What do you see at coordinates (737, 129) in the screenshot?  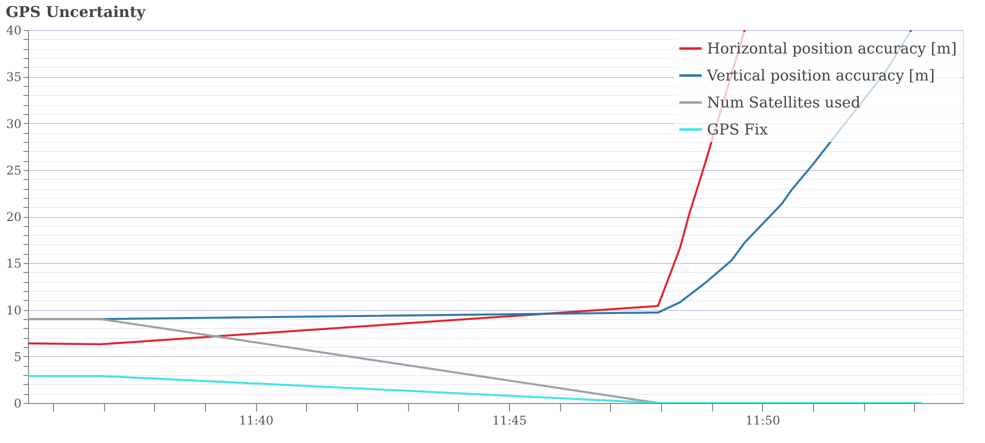 I see `legend-label: GPS Fix` at bounding box center [737, 129].